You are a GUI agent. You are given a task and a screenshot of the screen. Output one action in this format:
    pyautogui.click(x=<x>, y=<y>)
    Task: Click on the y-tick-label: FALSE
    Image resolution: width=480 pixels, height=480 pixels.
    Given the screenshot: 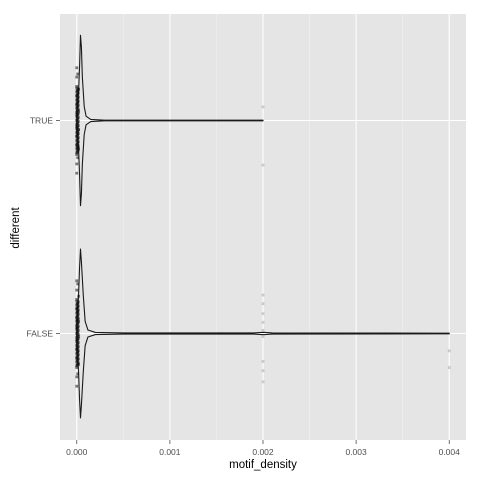 What is the action you would take?
    pyautogui.click(x=40, y=334)
    